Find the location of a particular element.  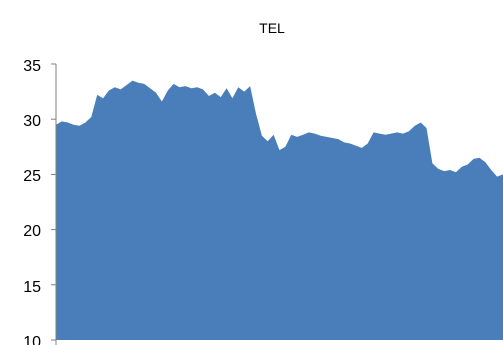

y-tick-label: 35 is located at coordinates (32, 66).